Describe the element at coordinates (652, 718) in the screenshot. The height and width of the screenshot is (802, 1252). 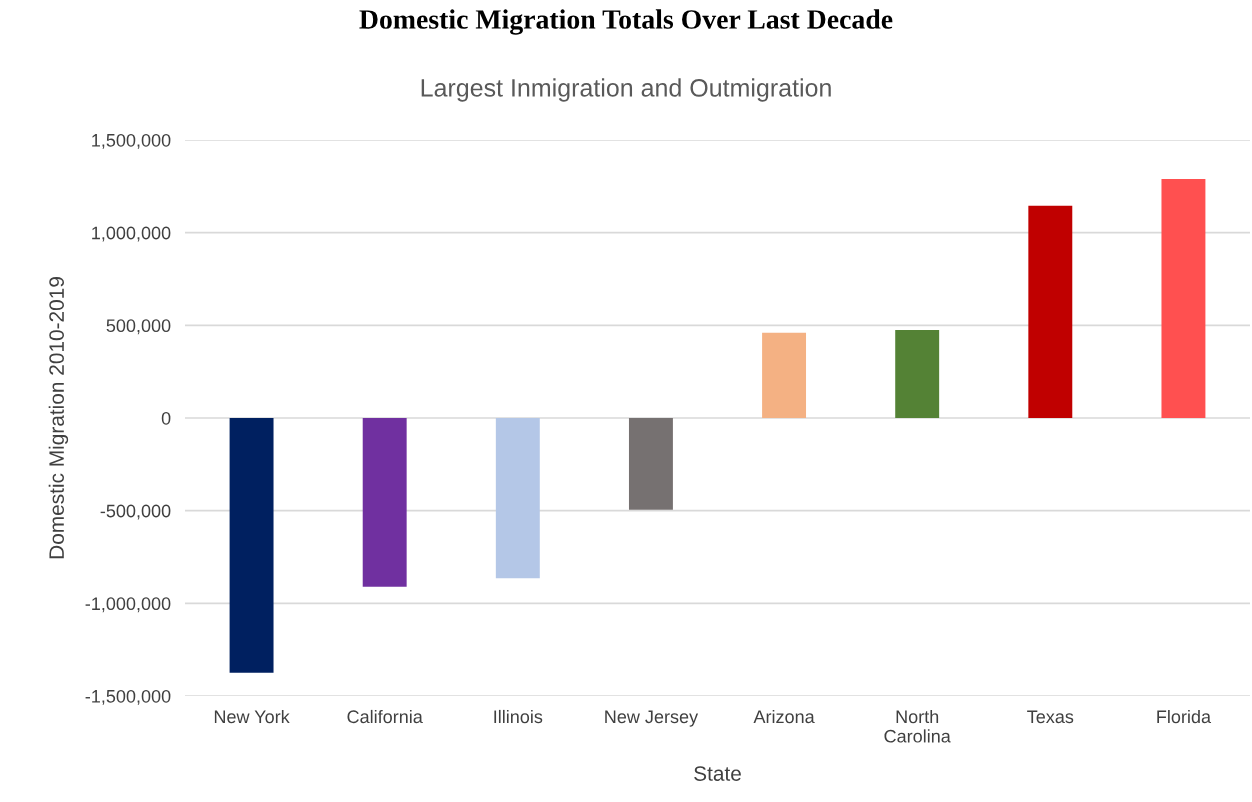
I see `x-tick-label: New Jersey` at that location.